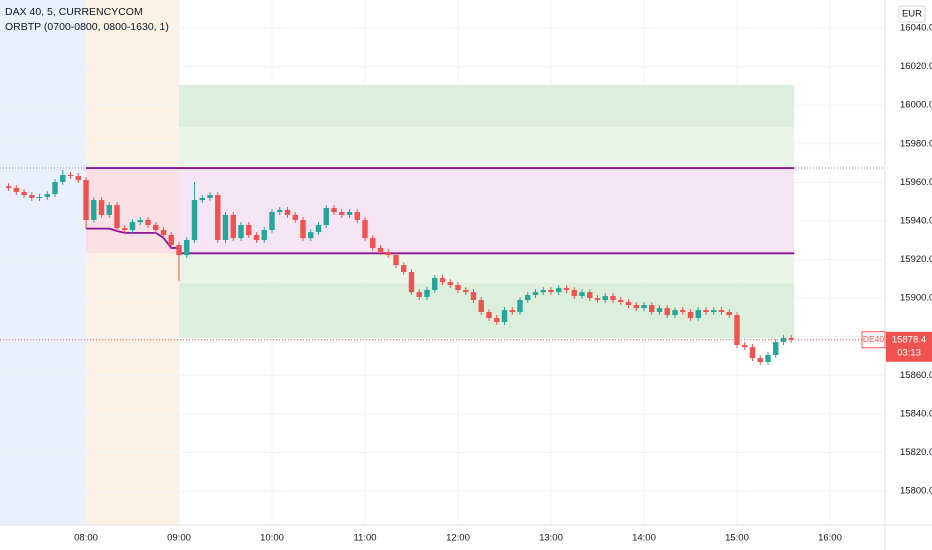 The height and width of the screenshot is (550, 932). What do you see at coordinates (916, 143) in the screenshot?
I see `y-tick-label: 15980.0` at bounding box center [916, 143].